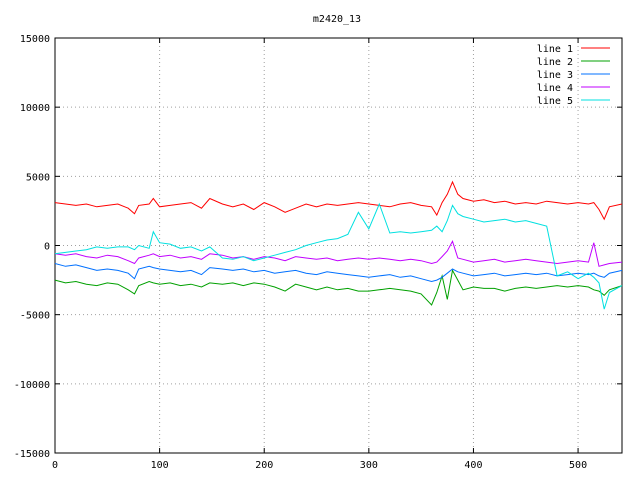 The image size is (640, 480). I want to click on x-tick-label: 300, so click(369, 465).